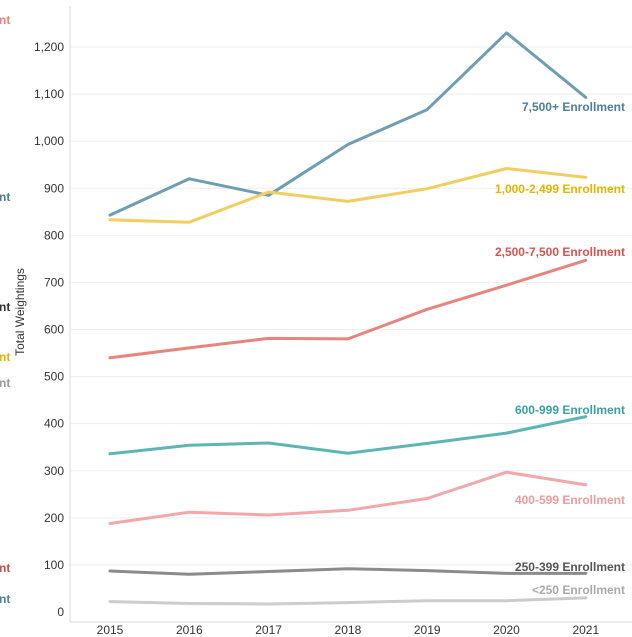  I want to click on y-tick-label: 500, so click(54, 377).